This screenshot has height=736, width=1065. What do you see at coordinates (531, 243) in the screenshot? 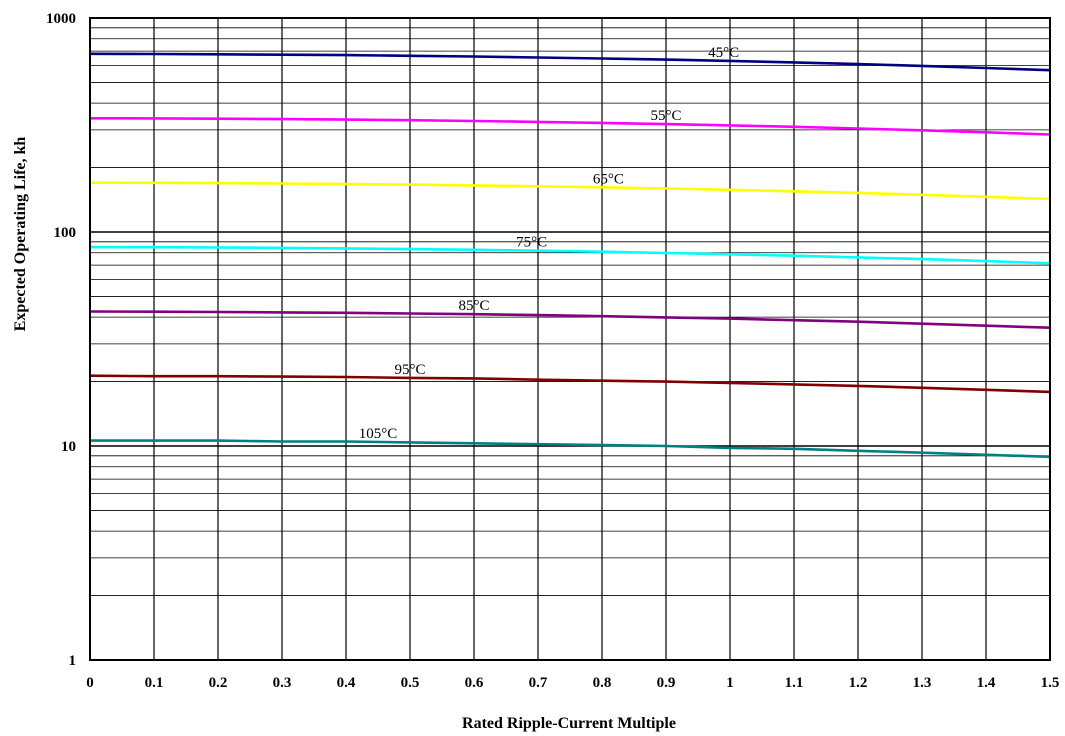
I see `series-label: 75°C` at bounding box center [531, 243].